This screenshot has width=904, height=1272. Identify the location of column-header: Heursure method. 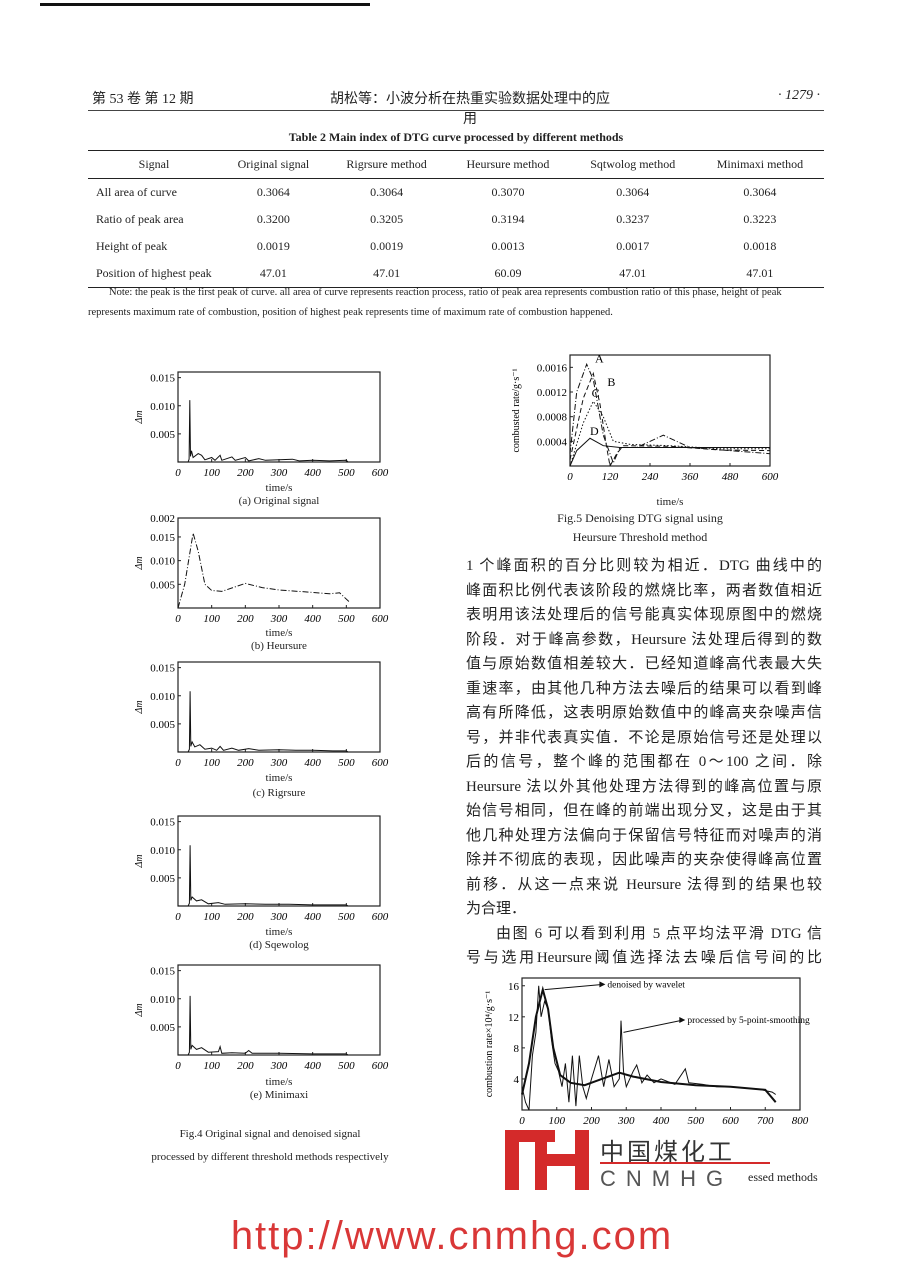
(508, 164).